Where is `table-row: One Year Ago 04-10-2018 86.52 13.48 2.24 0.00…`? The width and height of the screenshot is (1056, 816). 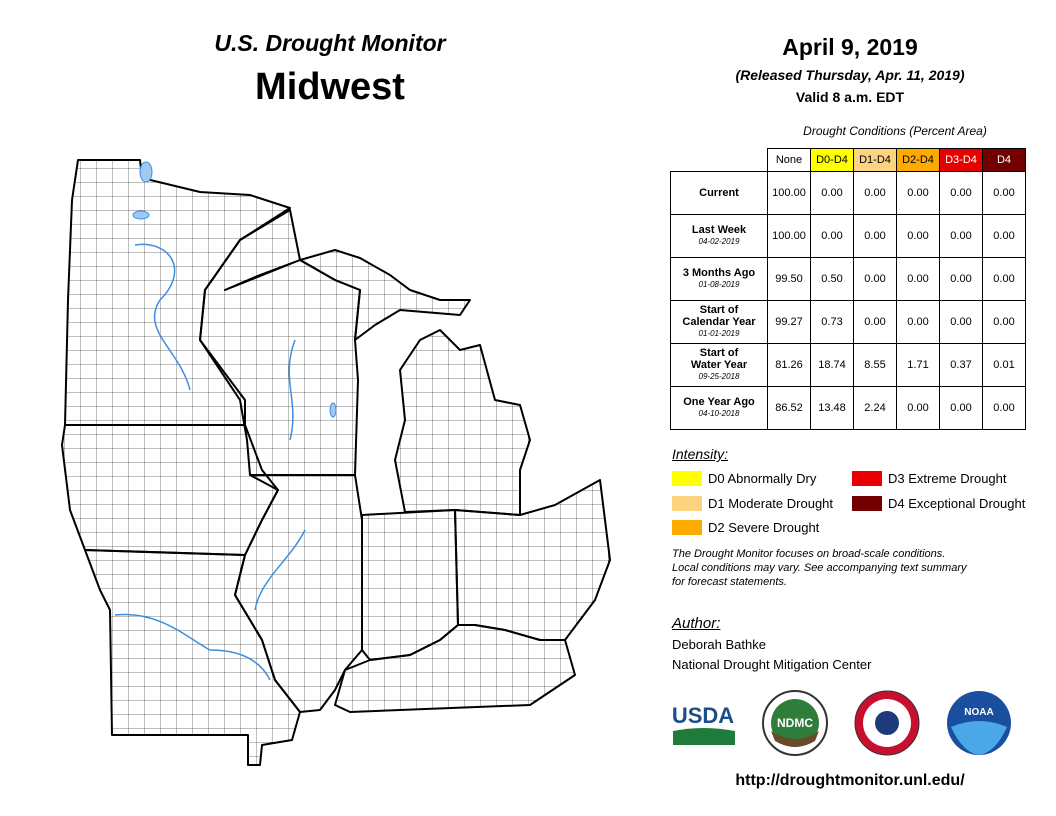 table-row: One Year Ago 04-10-2018 86.52 13.48 2.24 0.00… is located at coordinates (848, 408).